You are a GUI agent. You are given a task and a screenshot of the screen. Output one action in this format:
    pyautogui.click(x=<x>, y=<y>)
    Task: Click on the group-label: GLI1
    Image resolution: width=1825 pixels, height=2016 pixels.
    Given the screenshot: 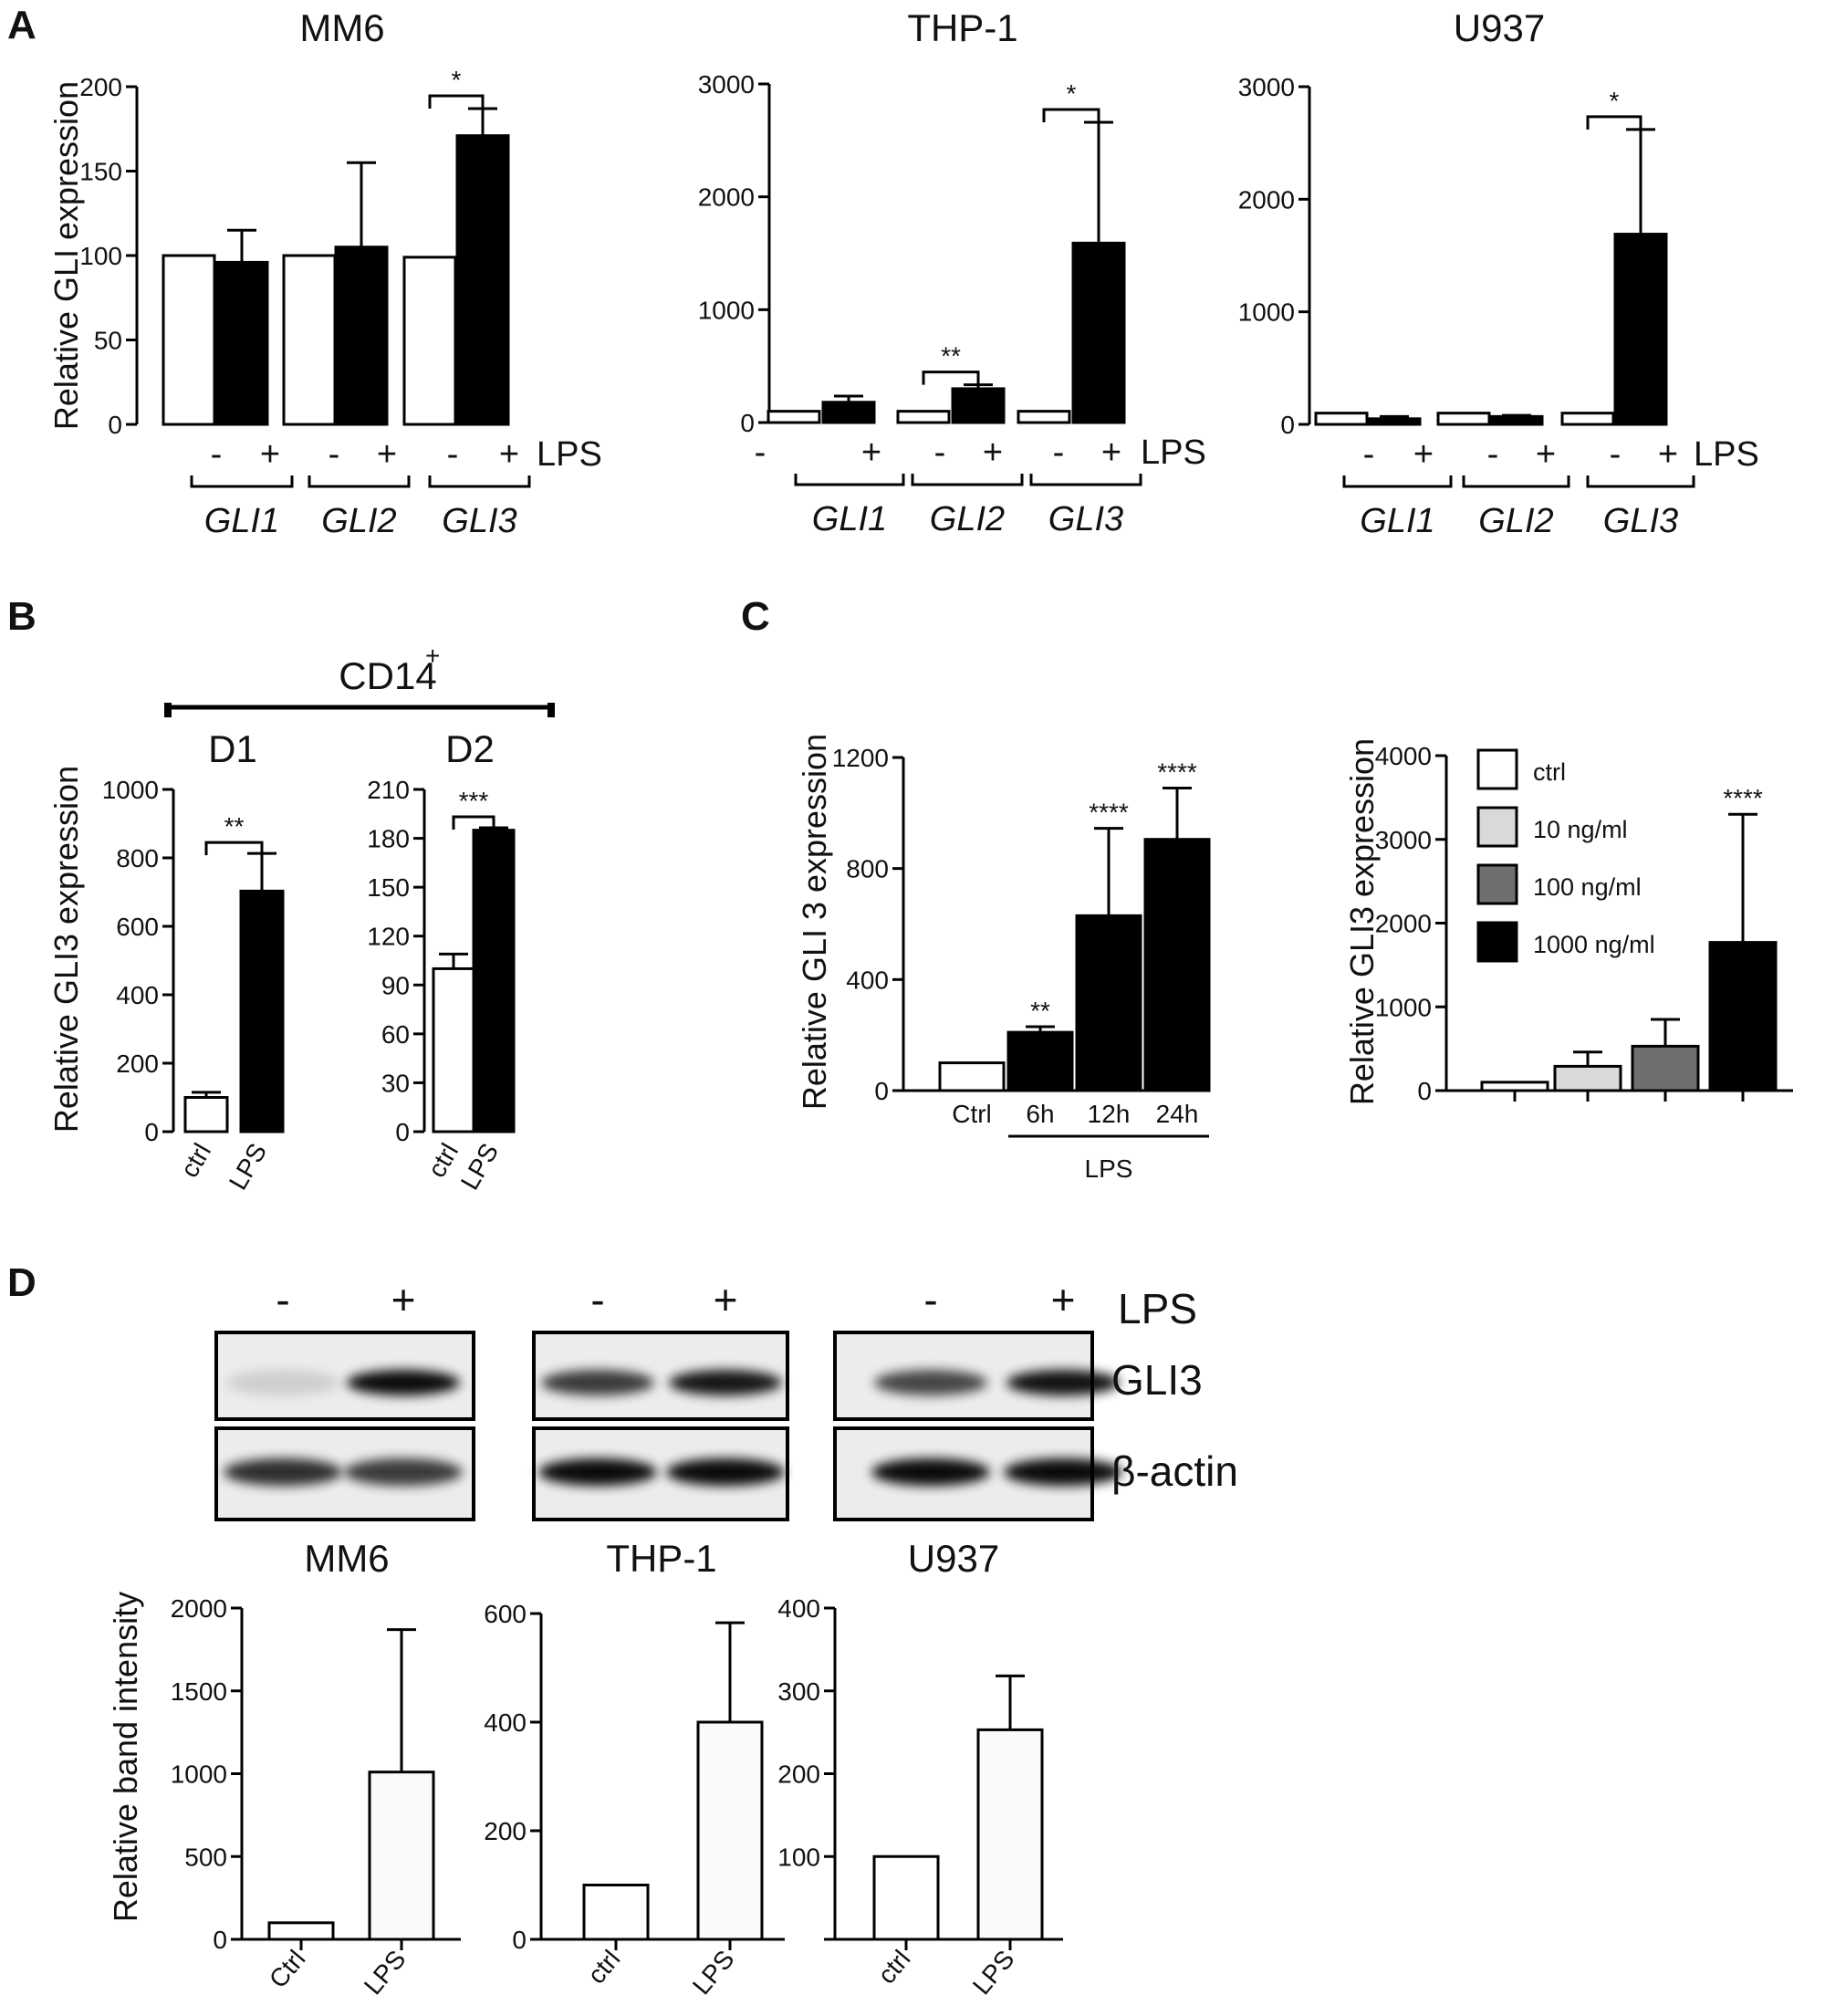 What is the action you would take?
    pyautogui.click(x=241, y=521)
    